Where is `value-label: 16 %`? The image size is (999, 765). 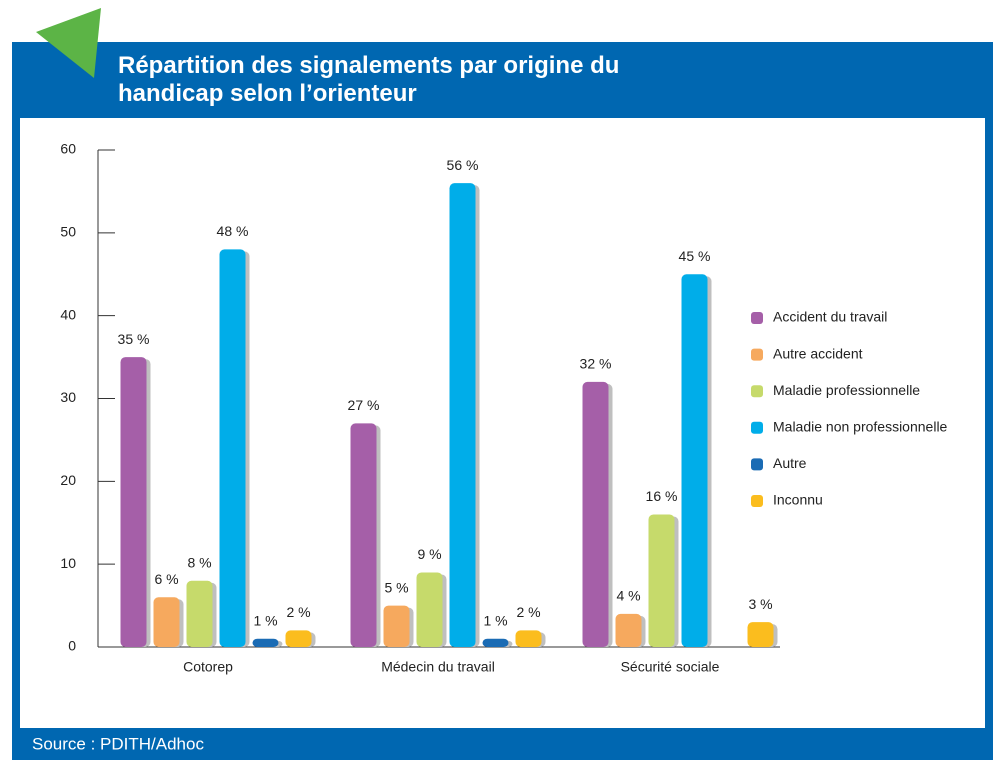
value-label: 16 % is located at coordinates (662, 496).